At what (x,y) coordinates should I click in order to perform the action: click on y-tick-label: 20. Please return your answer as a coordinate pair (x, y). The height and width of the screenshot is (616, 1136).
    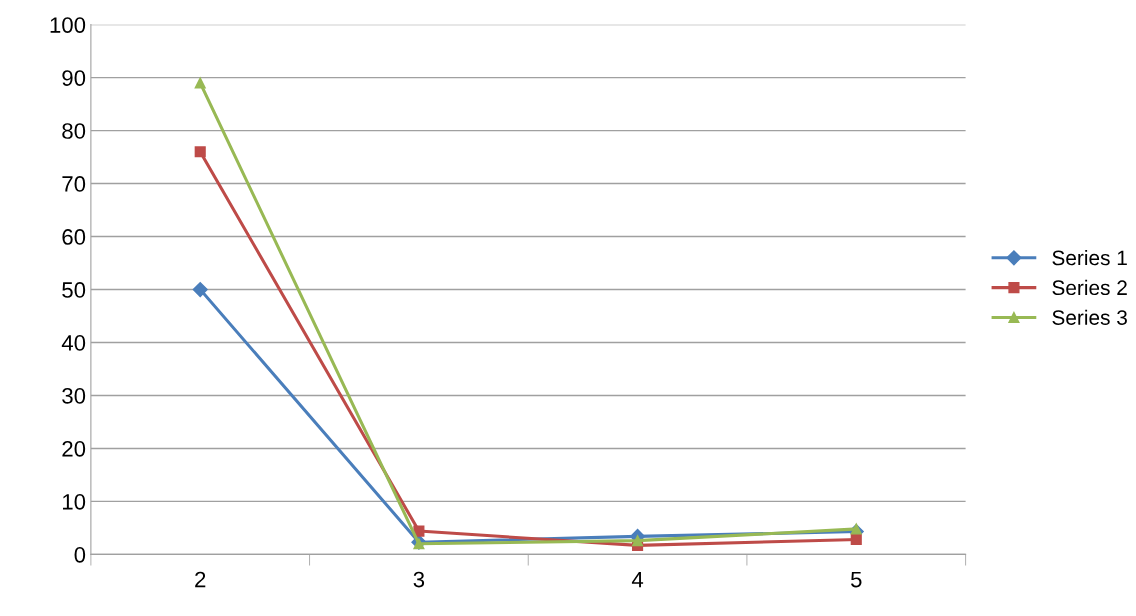
    Looking at the image, I should click on (74, 448).